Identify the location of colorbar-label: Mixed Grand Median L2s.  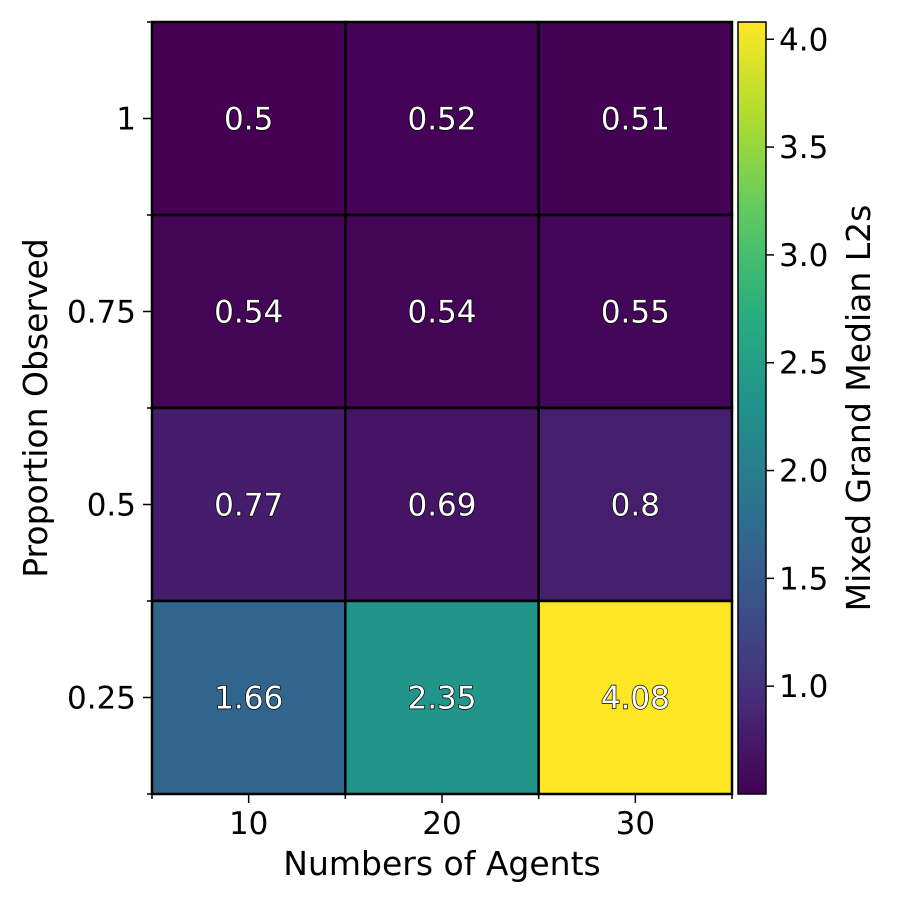
(858, 408).